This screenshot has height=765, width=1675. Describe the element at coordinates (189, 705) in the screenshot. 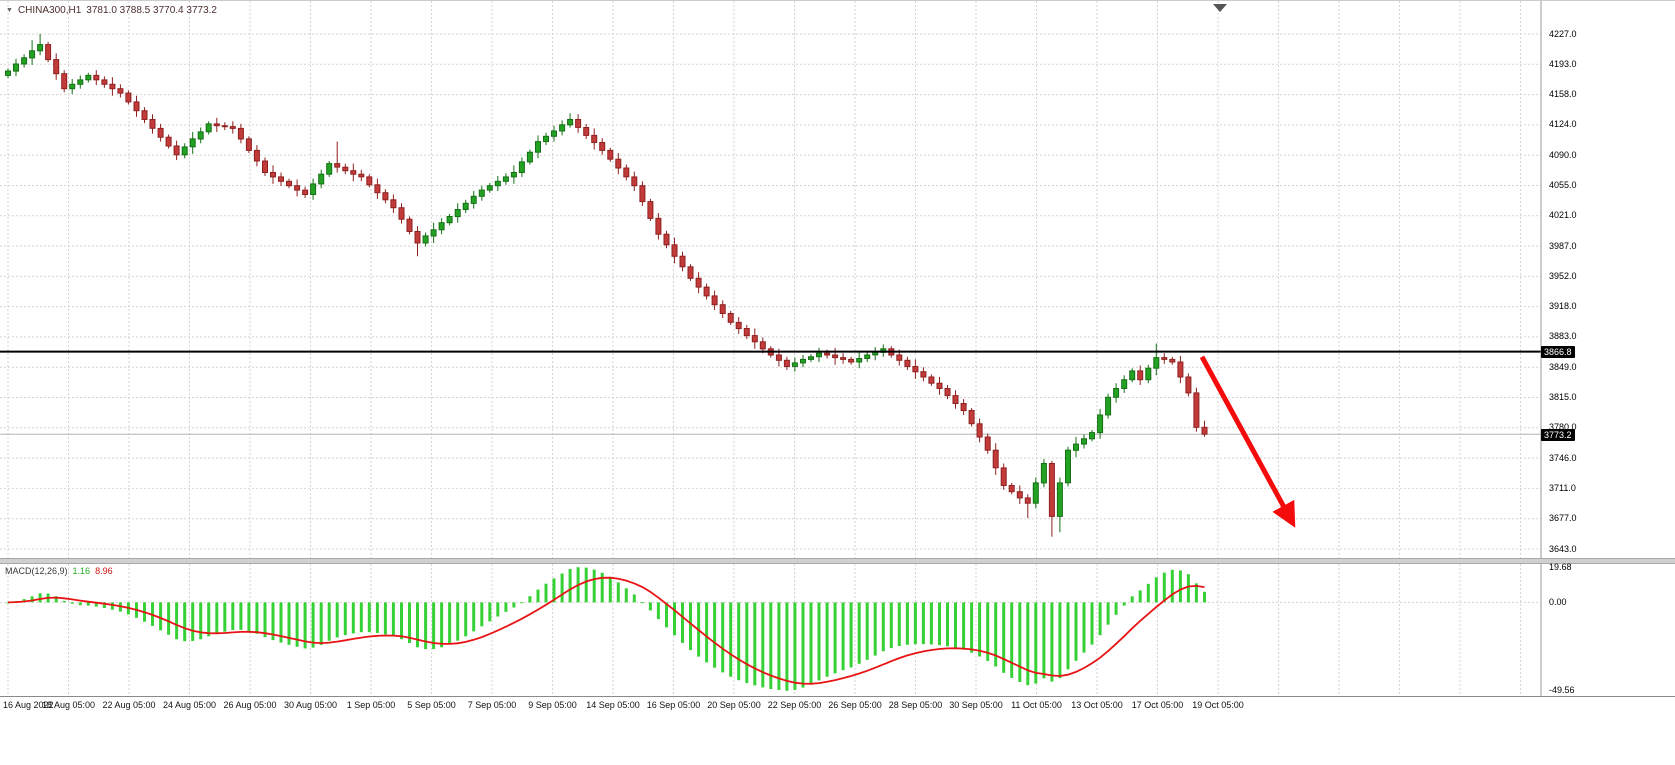

I see `time-axis-label: 24 Aug 05:00` at that location.